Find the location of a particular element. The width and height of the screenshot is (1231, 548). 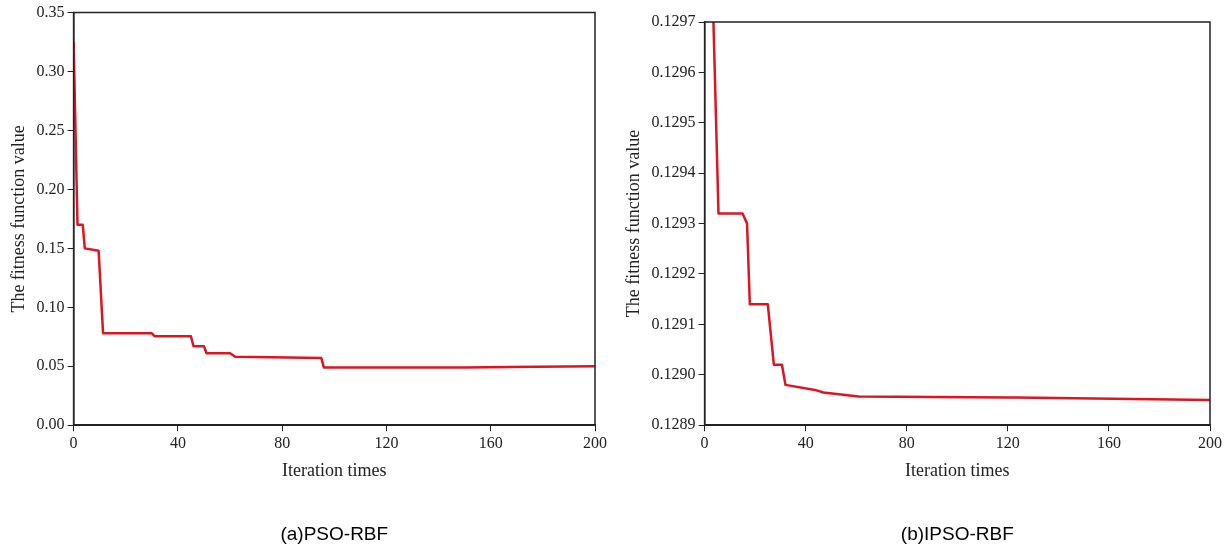

y-tick-label: 0.1294 is located at coordinates (673, 172).